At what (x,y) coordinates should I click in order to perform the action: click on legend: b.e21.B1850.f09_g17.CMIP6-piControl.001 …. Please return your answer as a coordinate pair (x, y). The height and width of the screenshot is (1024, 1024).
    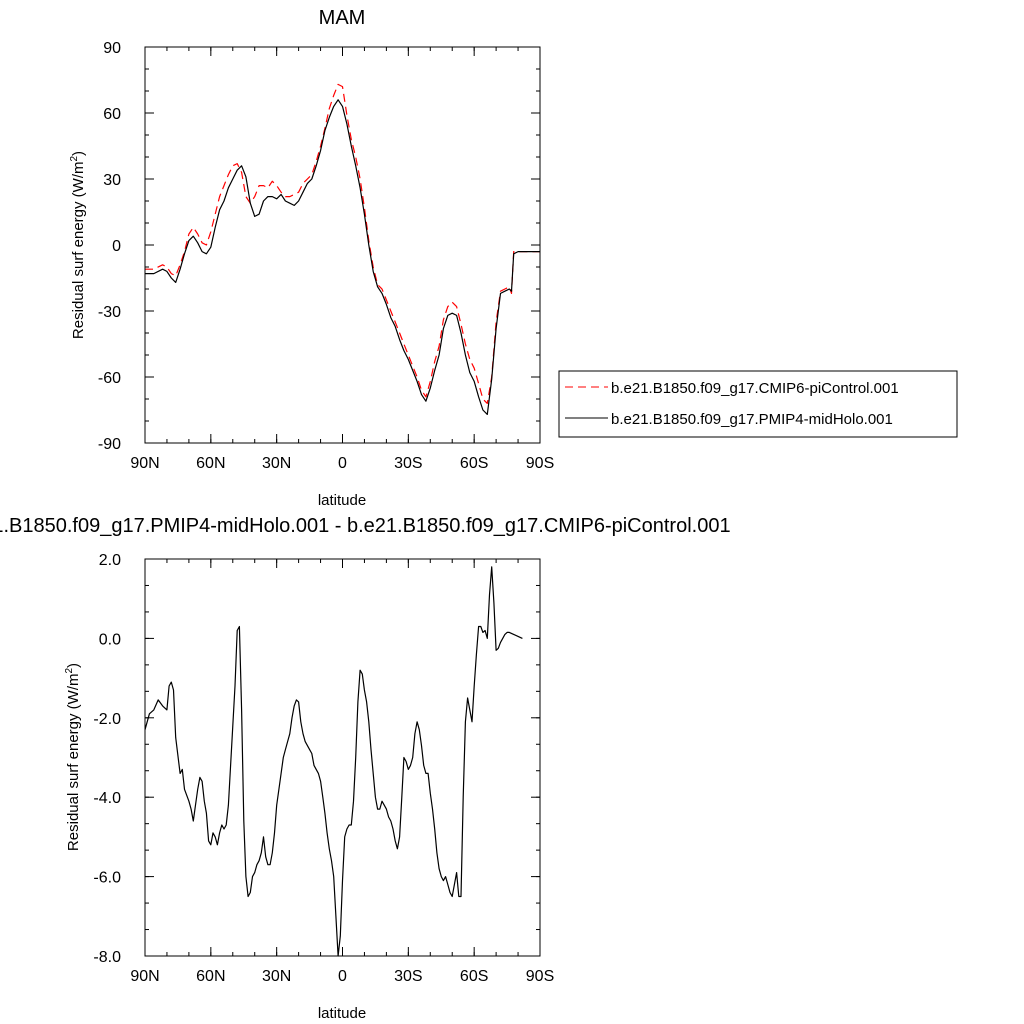
    Looking at the image, I should click on (758, 404).